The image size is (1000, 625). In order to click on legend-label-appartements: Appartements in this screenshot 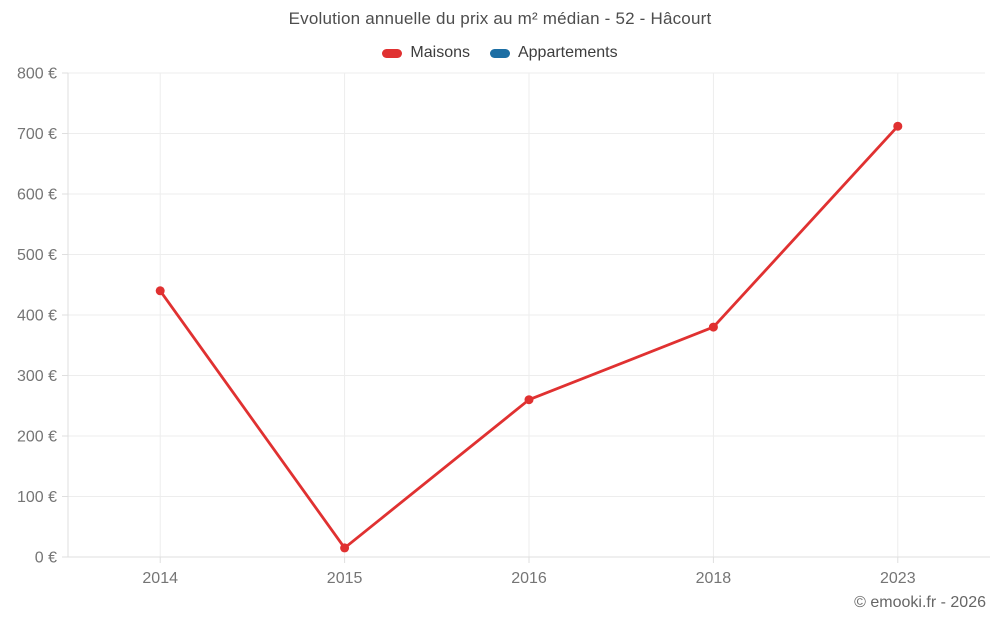, I will do `click(567, 52)`.